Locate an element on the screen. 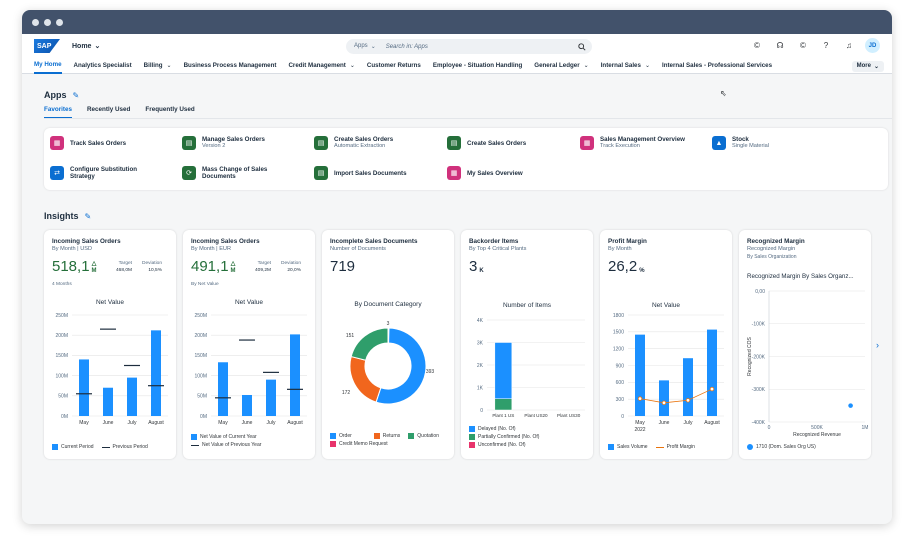  scatter-point is located at coordinates (850, 405).